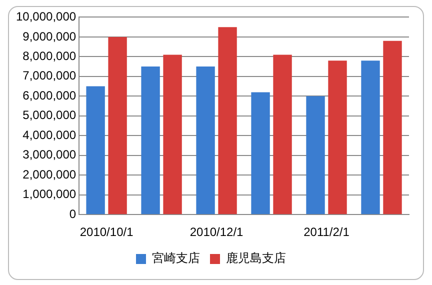  What do you see at coordinates (256, 258) in the screenshot?
I see `legend-label: 鹿児島支店` at bounding box center [256, 258].